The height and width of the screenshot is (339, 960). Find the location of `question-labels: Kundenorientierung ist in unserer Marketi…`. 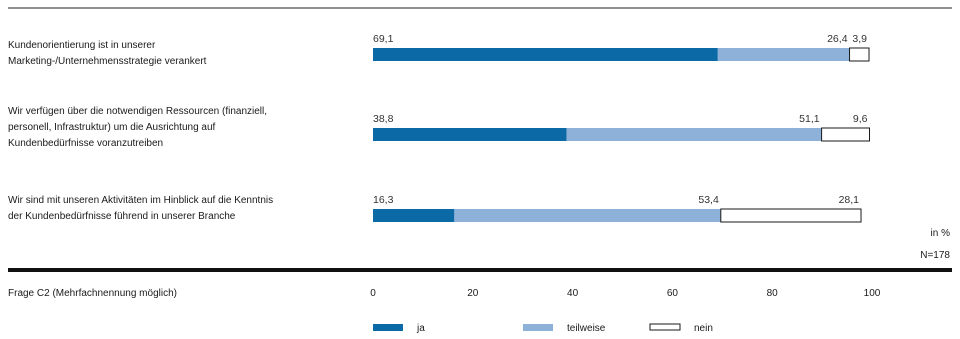

question-labels: Kundenorientierung ist in unserer Marketi… is located at coordinates (140, 131).